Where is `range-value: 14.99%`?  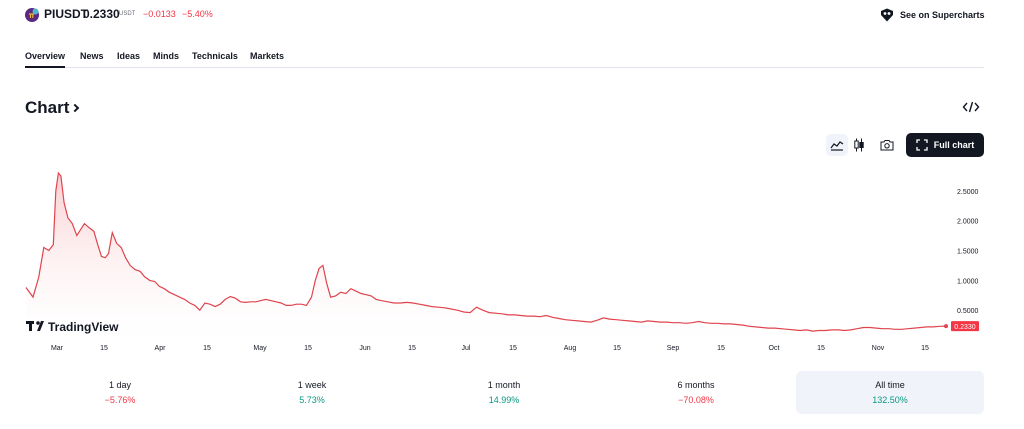
range-value: 14.99% is located at coordinates (504, 400).